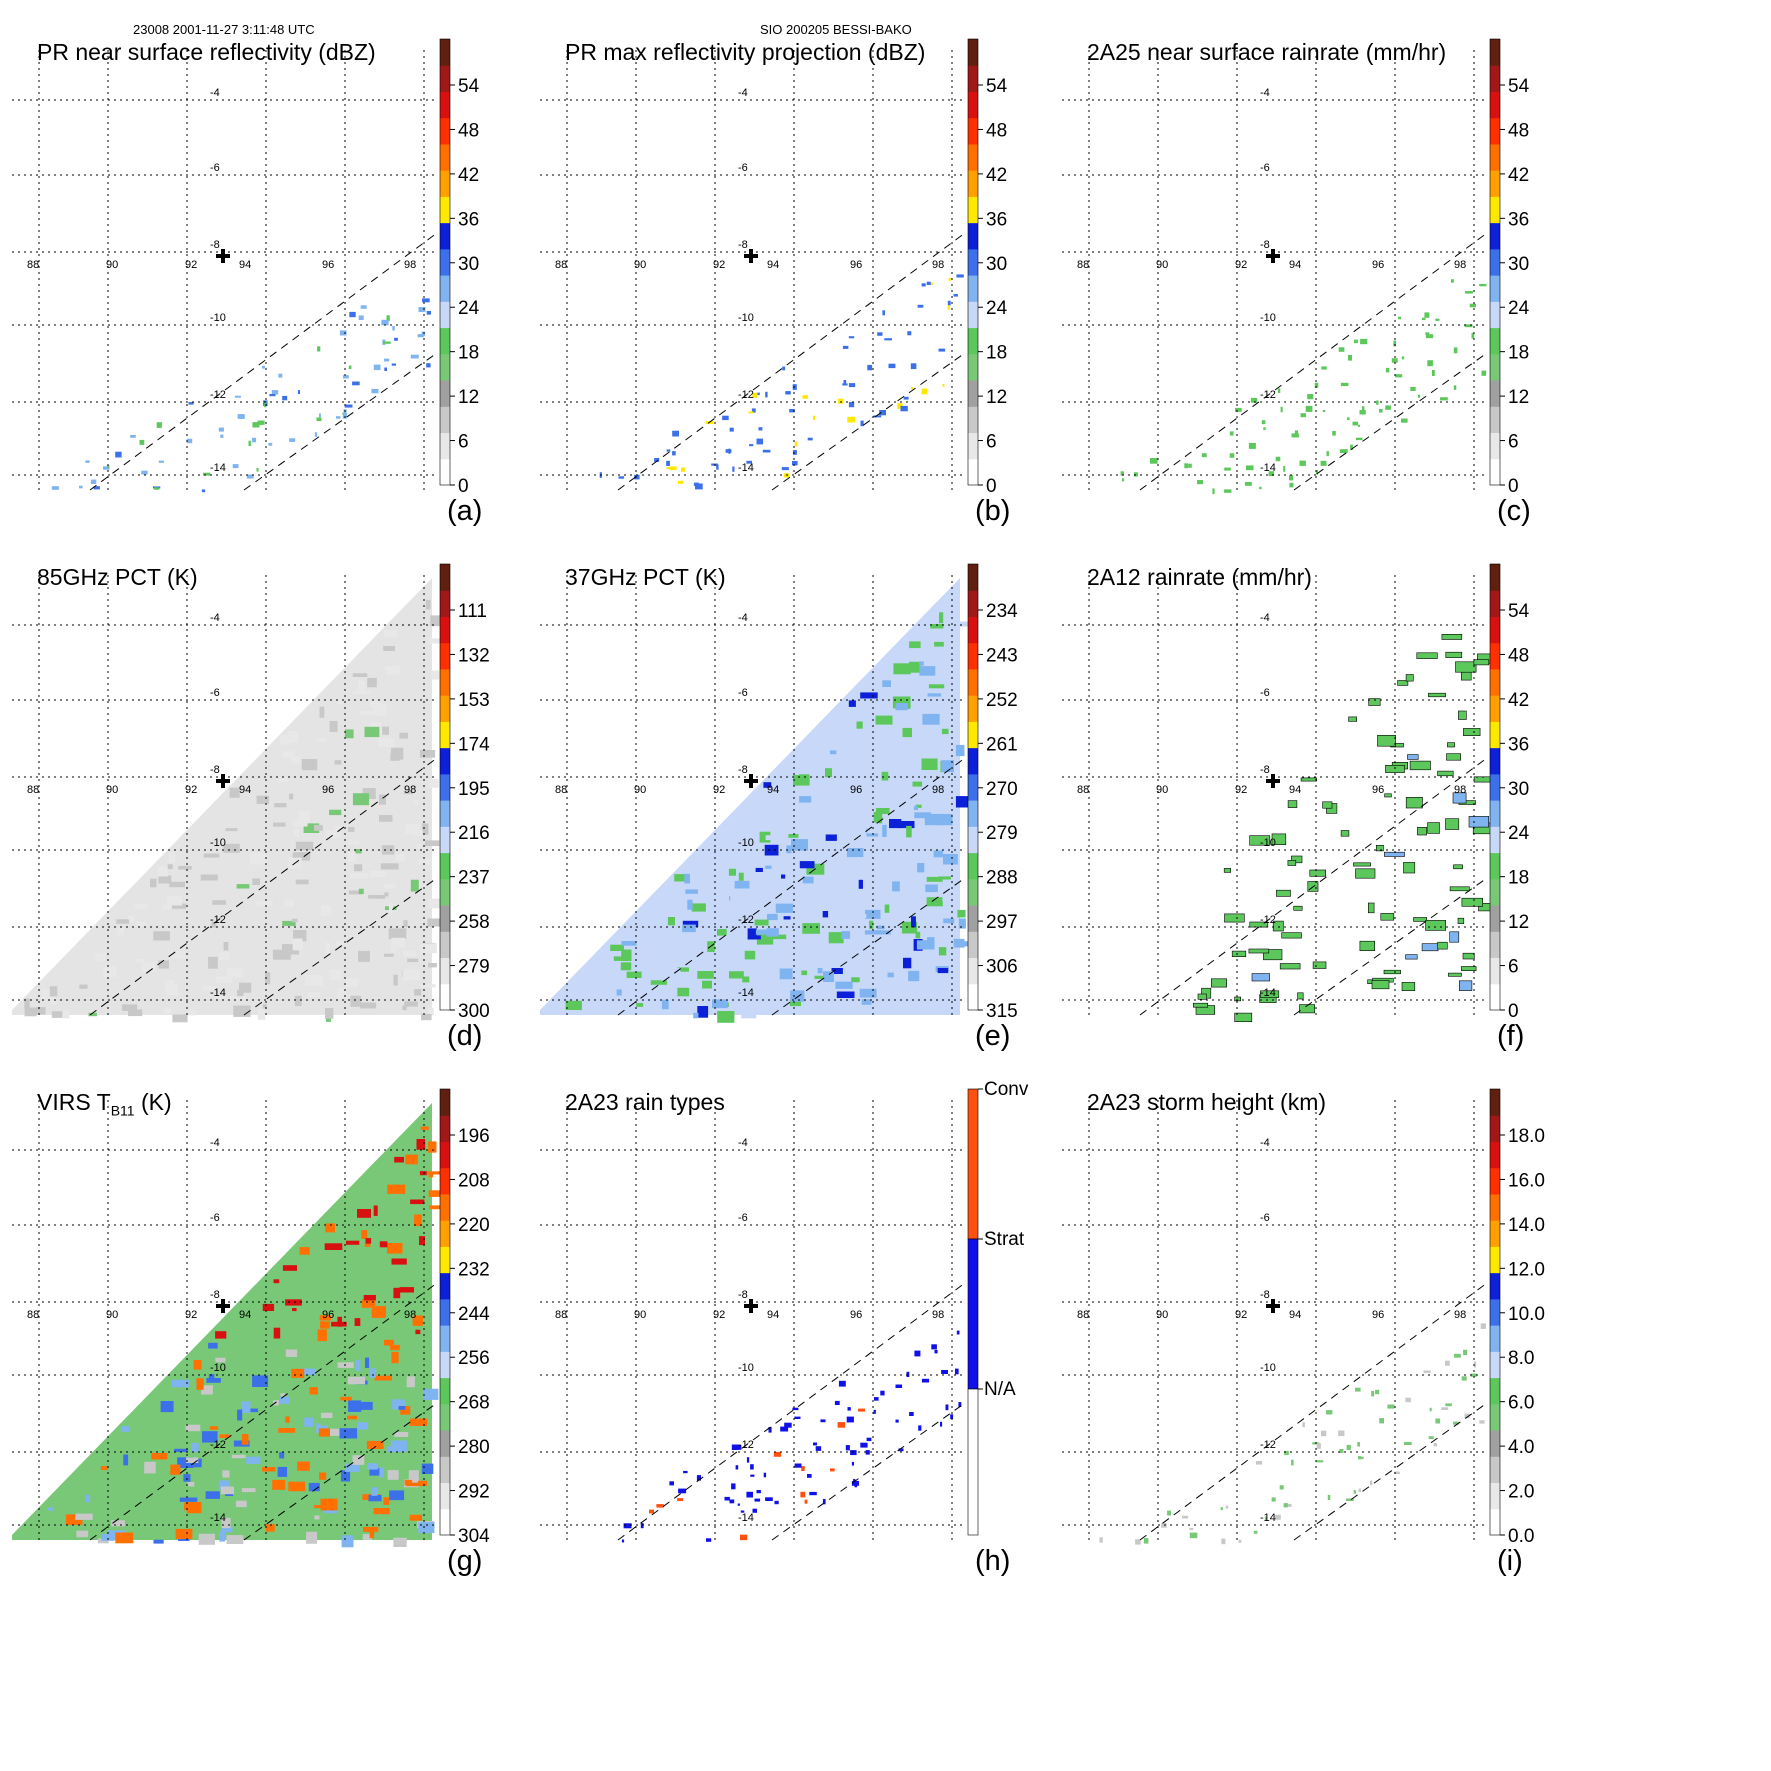 Image resolution: width=1771 pixels, height=1771 pixels. What do you see at coordinates (465, 1561) in the screenshot?
I see `panel-label: (g)` at bounding box center [465, 1561].